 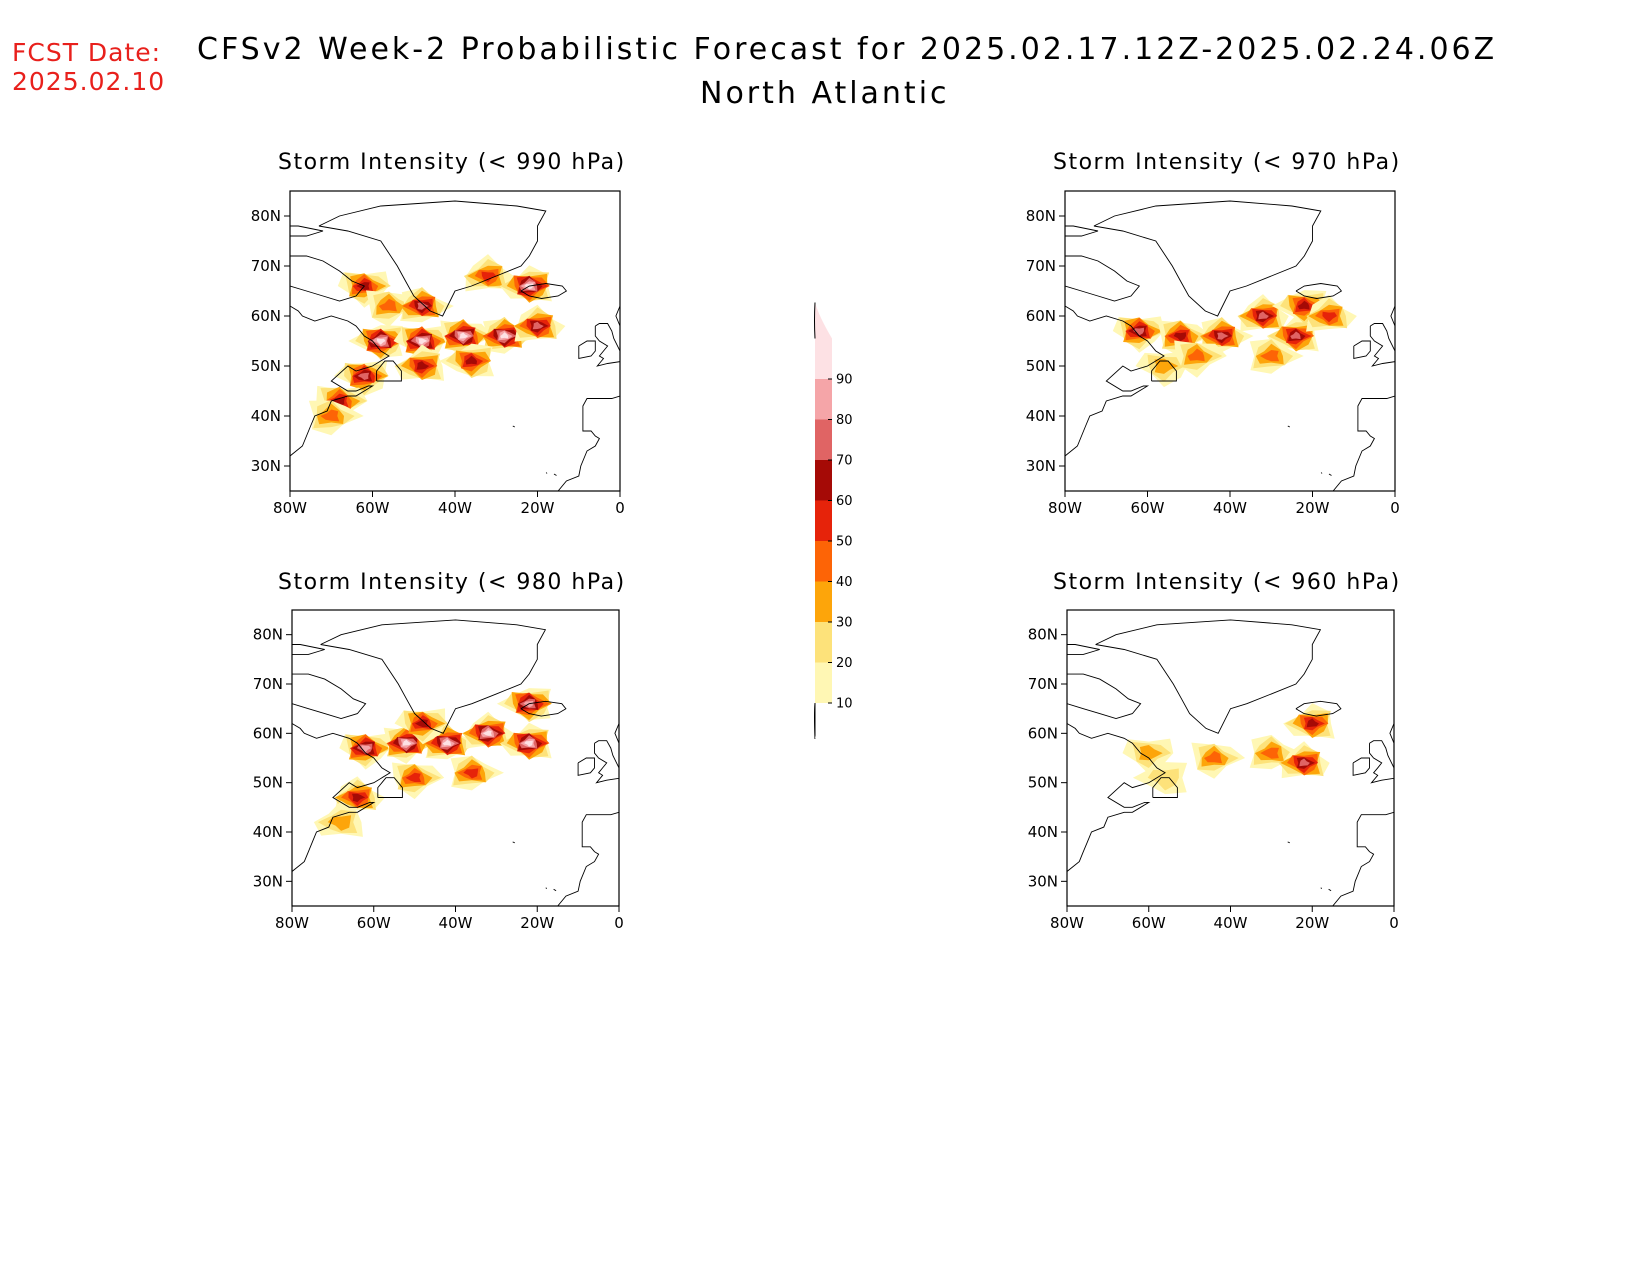 I want to click on map-area-p990, so click(x=455, y=345).